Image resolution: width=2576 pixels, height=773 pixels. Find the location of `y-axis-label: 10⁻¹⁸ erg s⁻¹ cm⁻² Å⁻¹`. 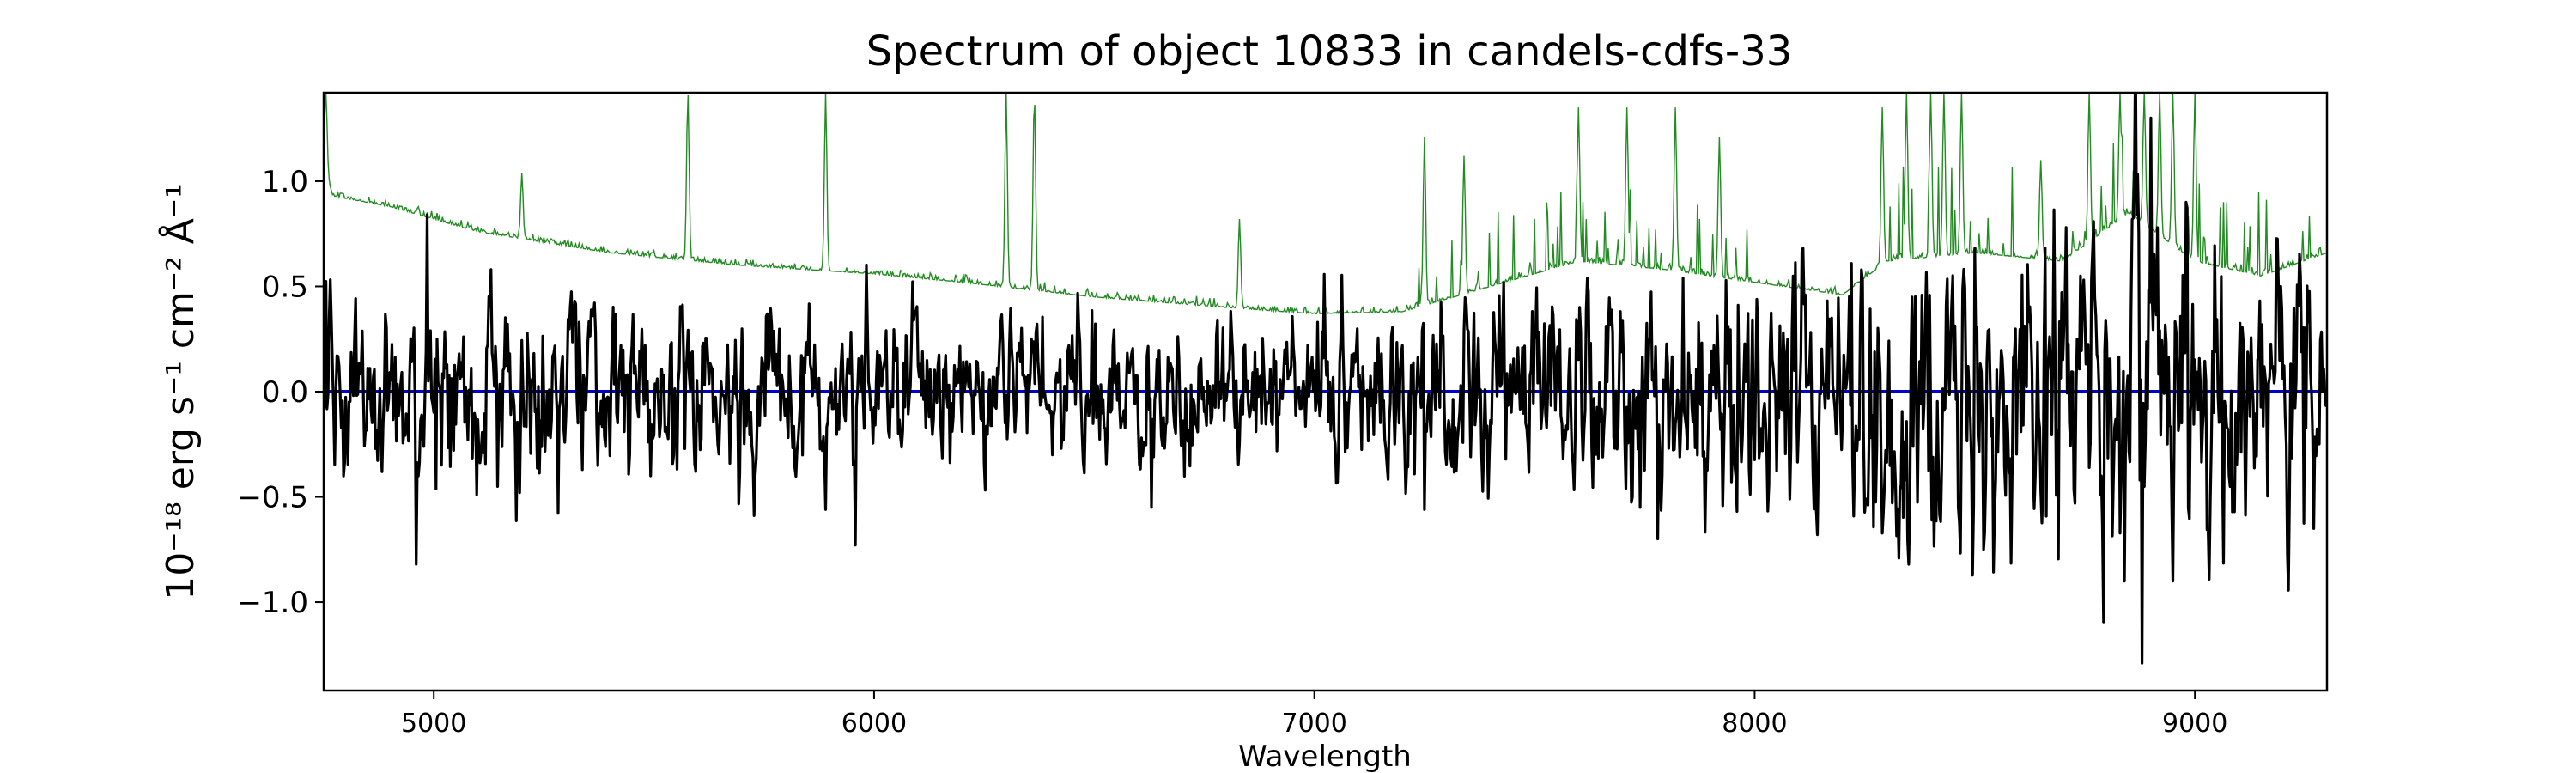

y-axis-label: 10⁻¹⁸ erg s⁻¹ cm⁻² Å⁻¹ is located at coordinates (180, 391).